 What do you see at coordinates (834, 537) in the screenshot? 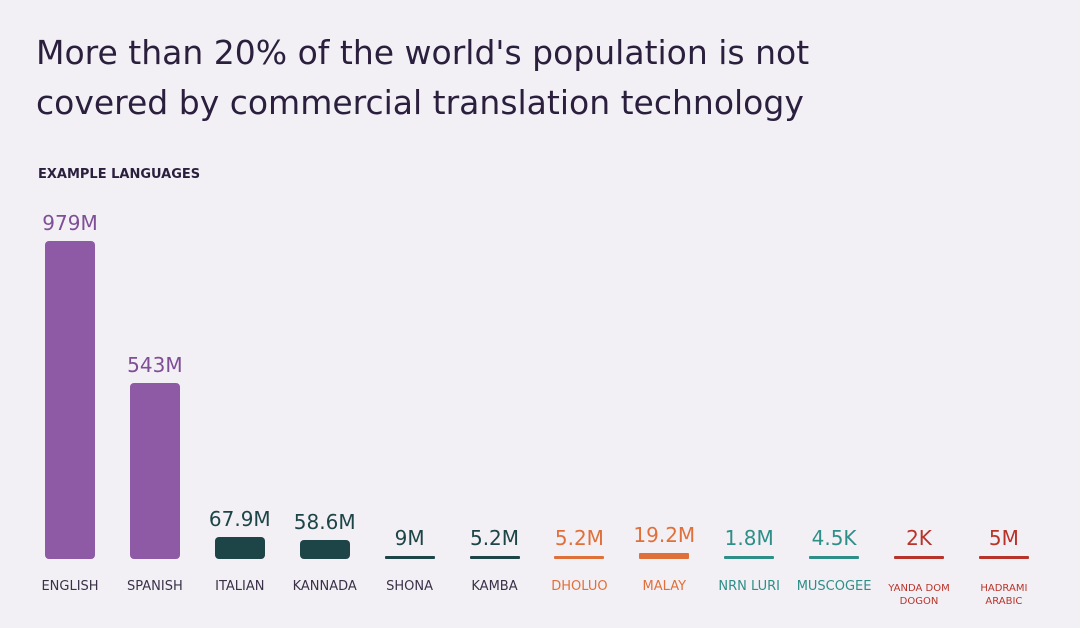
I see `value-label: 4.5K` at bounding box center [834, 537].